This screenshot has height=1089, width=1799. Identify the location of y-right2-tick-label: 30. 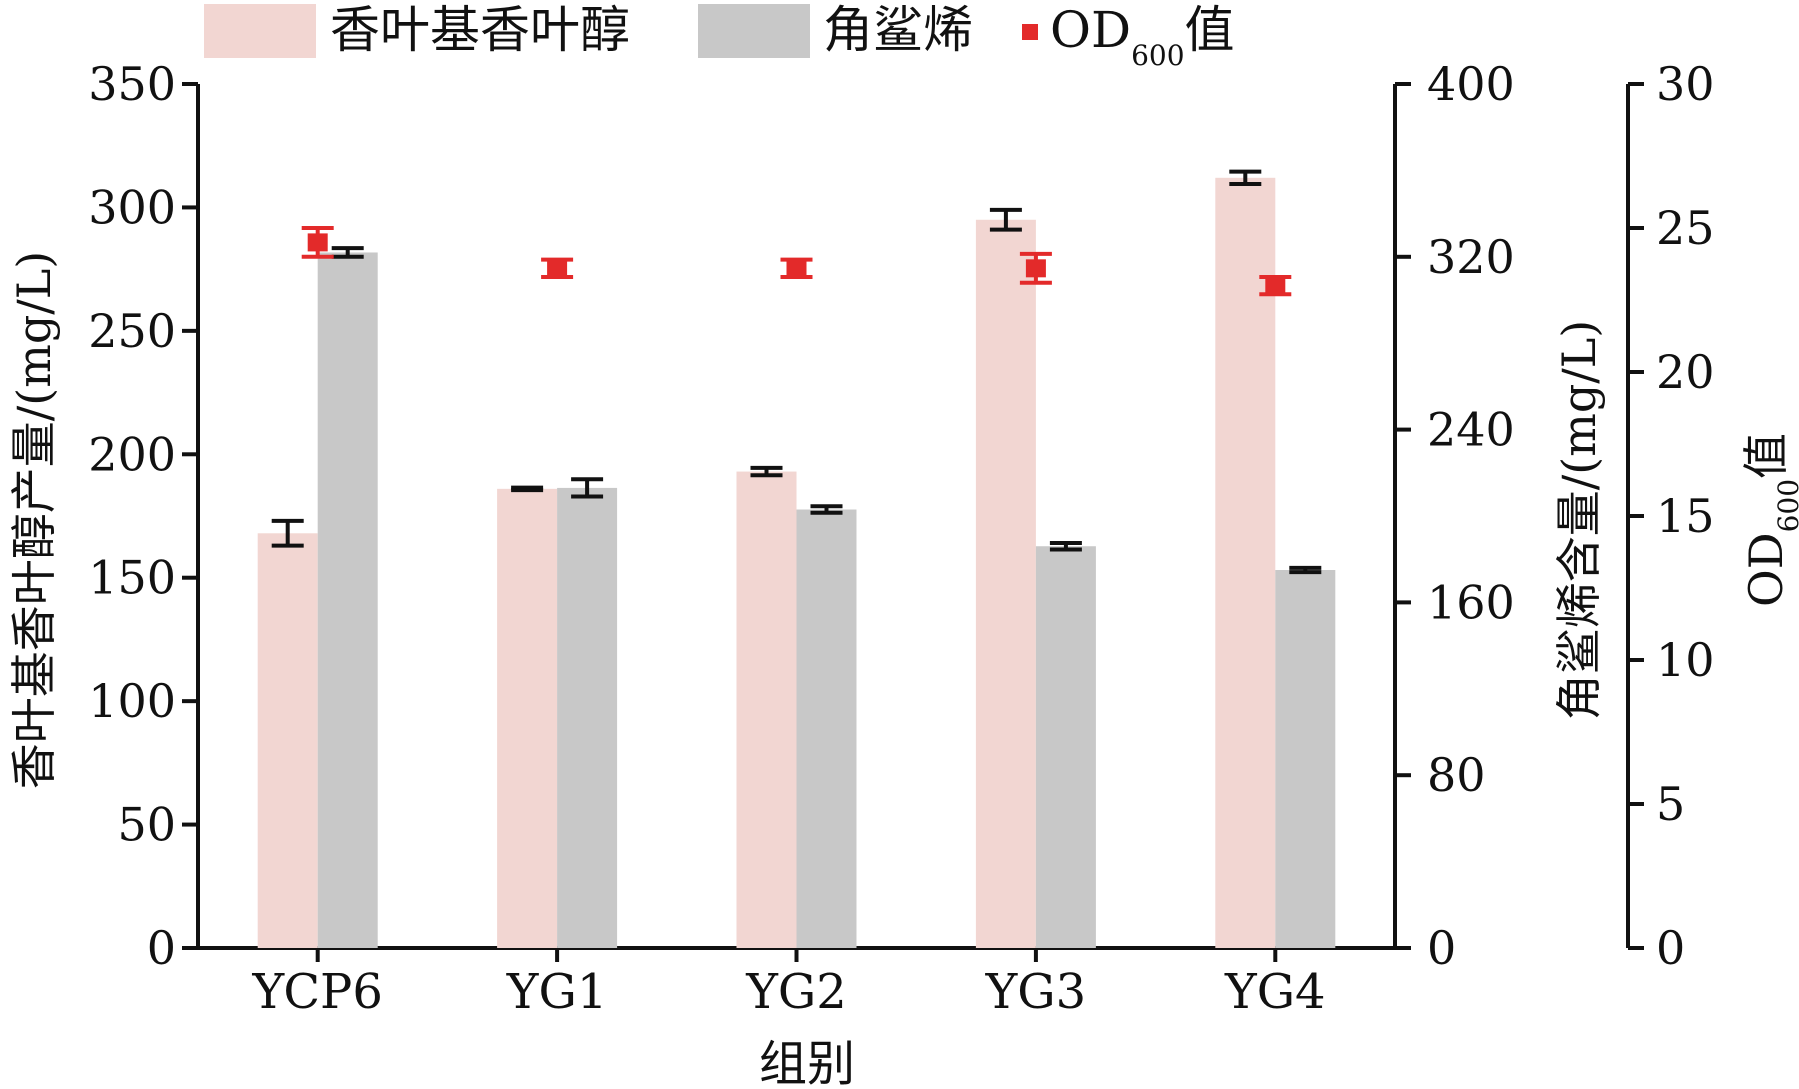
(1685, 84).